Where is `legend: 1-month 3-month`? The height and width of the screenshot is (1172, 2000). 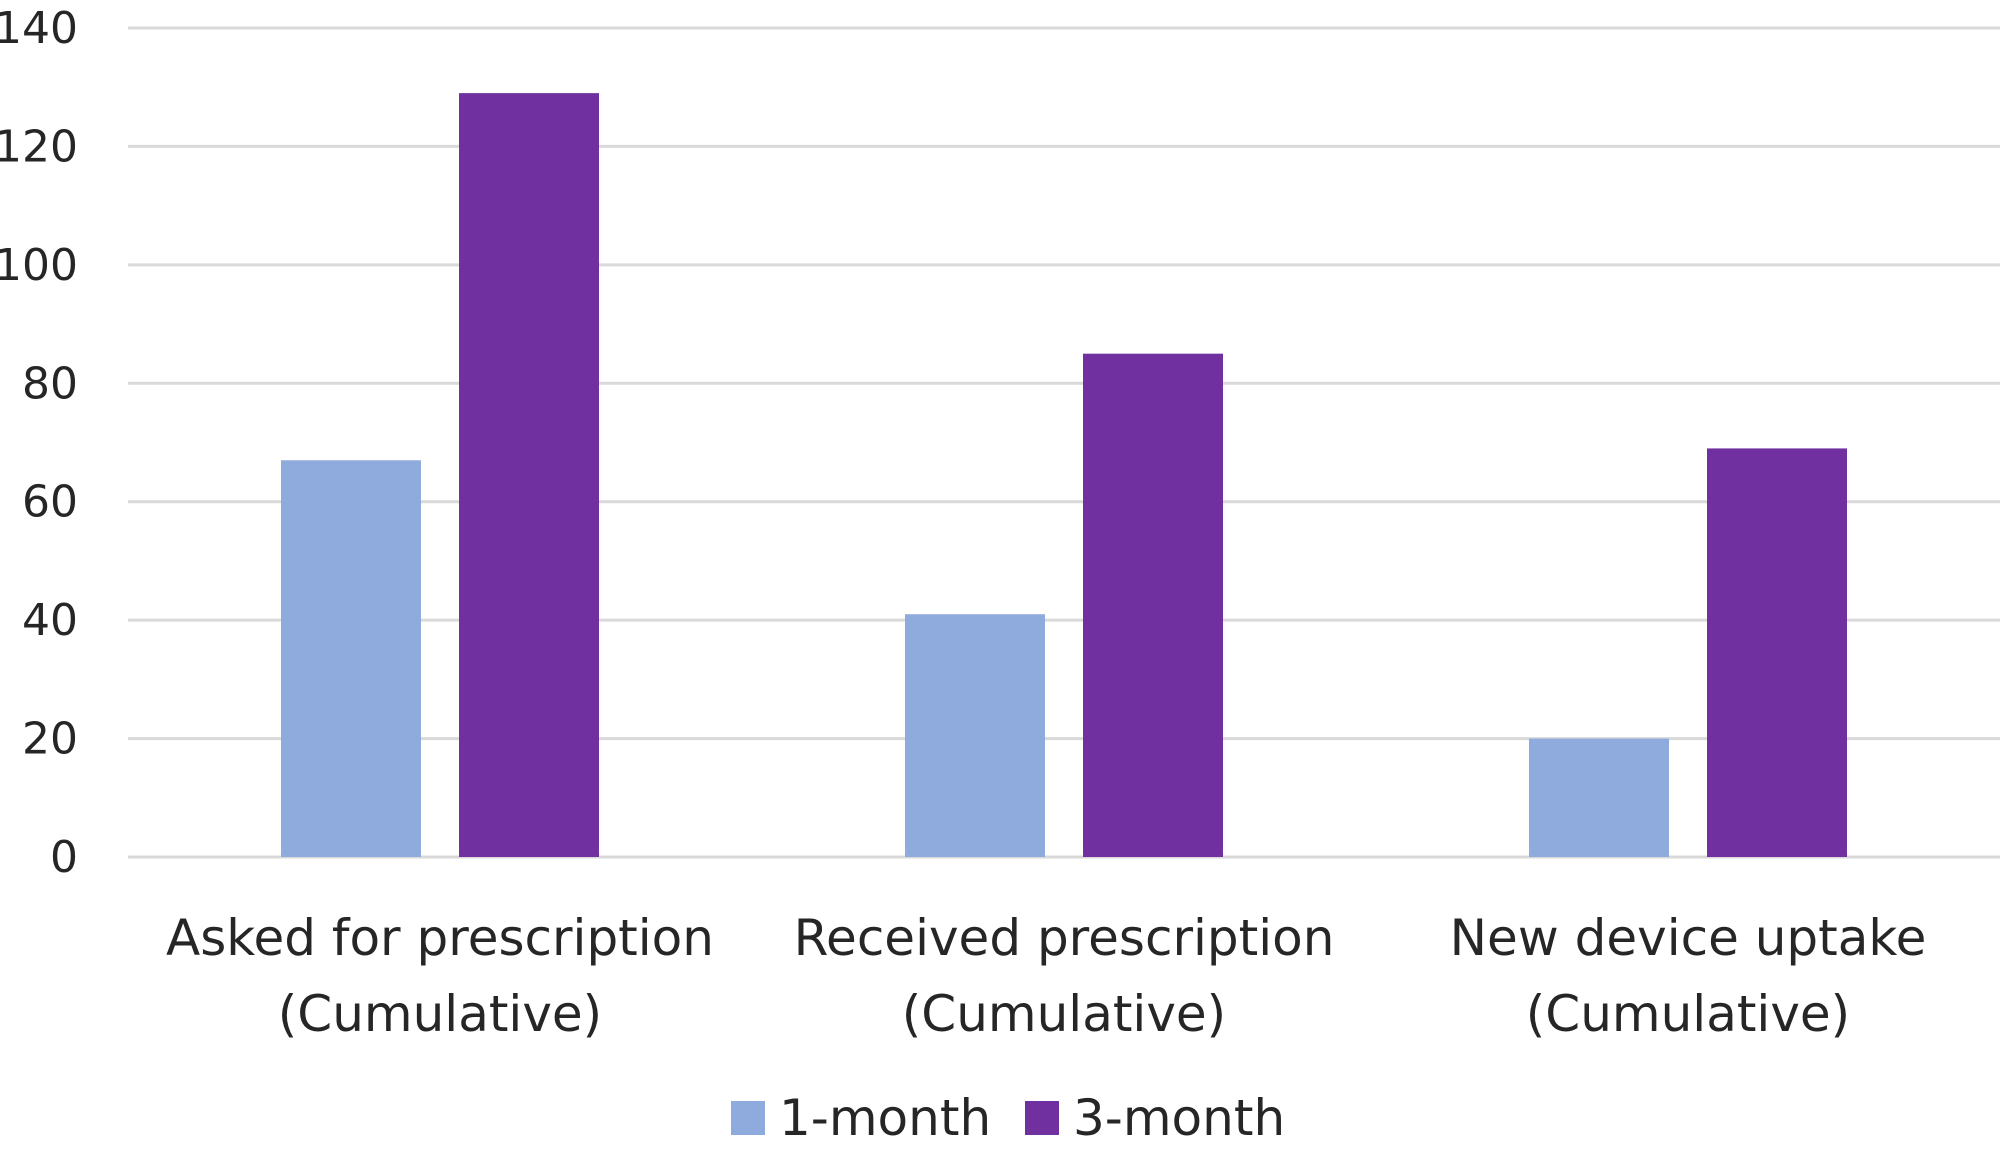 legend: 1-month 3-month is located at coordinates (1008, 1118).